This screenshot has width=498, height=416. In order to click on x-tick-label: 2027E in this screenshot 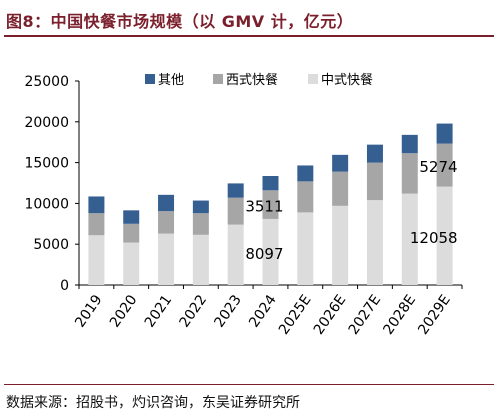, I will do `click(365, 315)`.